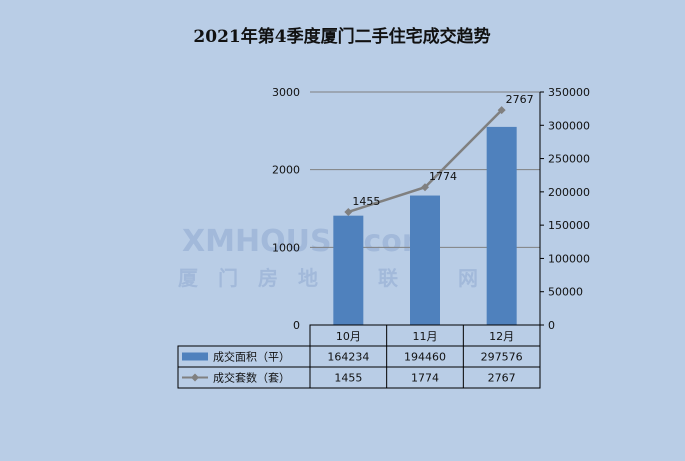 The width and height of the screenshot is (685, 461). What do you see at coordinates (502, 378) in the screenshot?
I see `table-cell: 2767` at bounding box center [502, 378].